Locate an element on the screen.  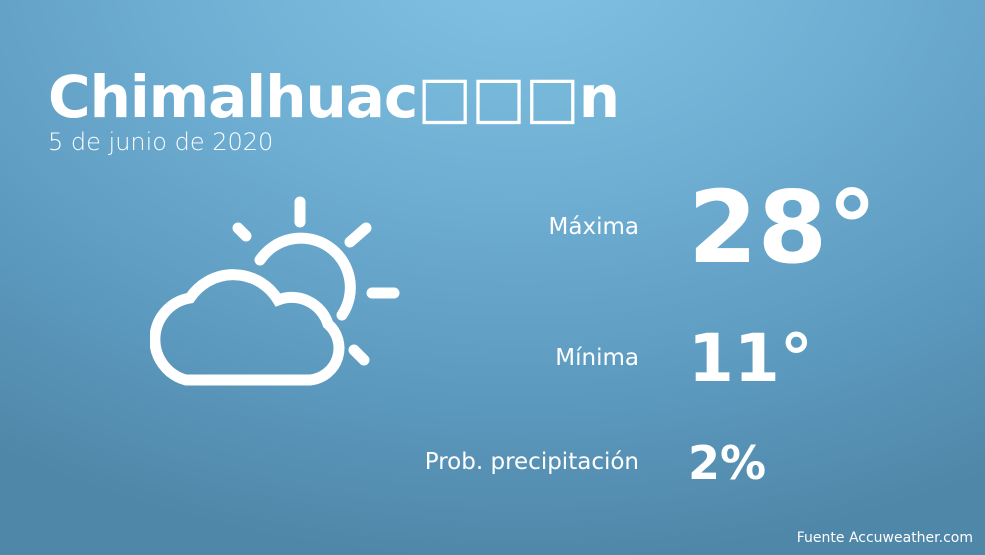
max-temp-label: Máxima is located at coordinates (593, 227).